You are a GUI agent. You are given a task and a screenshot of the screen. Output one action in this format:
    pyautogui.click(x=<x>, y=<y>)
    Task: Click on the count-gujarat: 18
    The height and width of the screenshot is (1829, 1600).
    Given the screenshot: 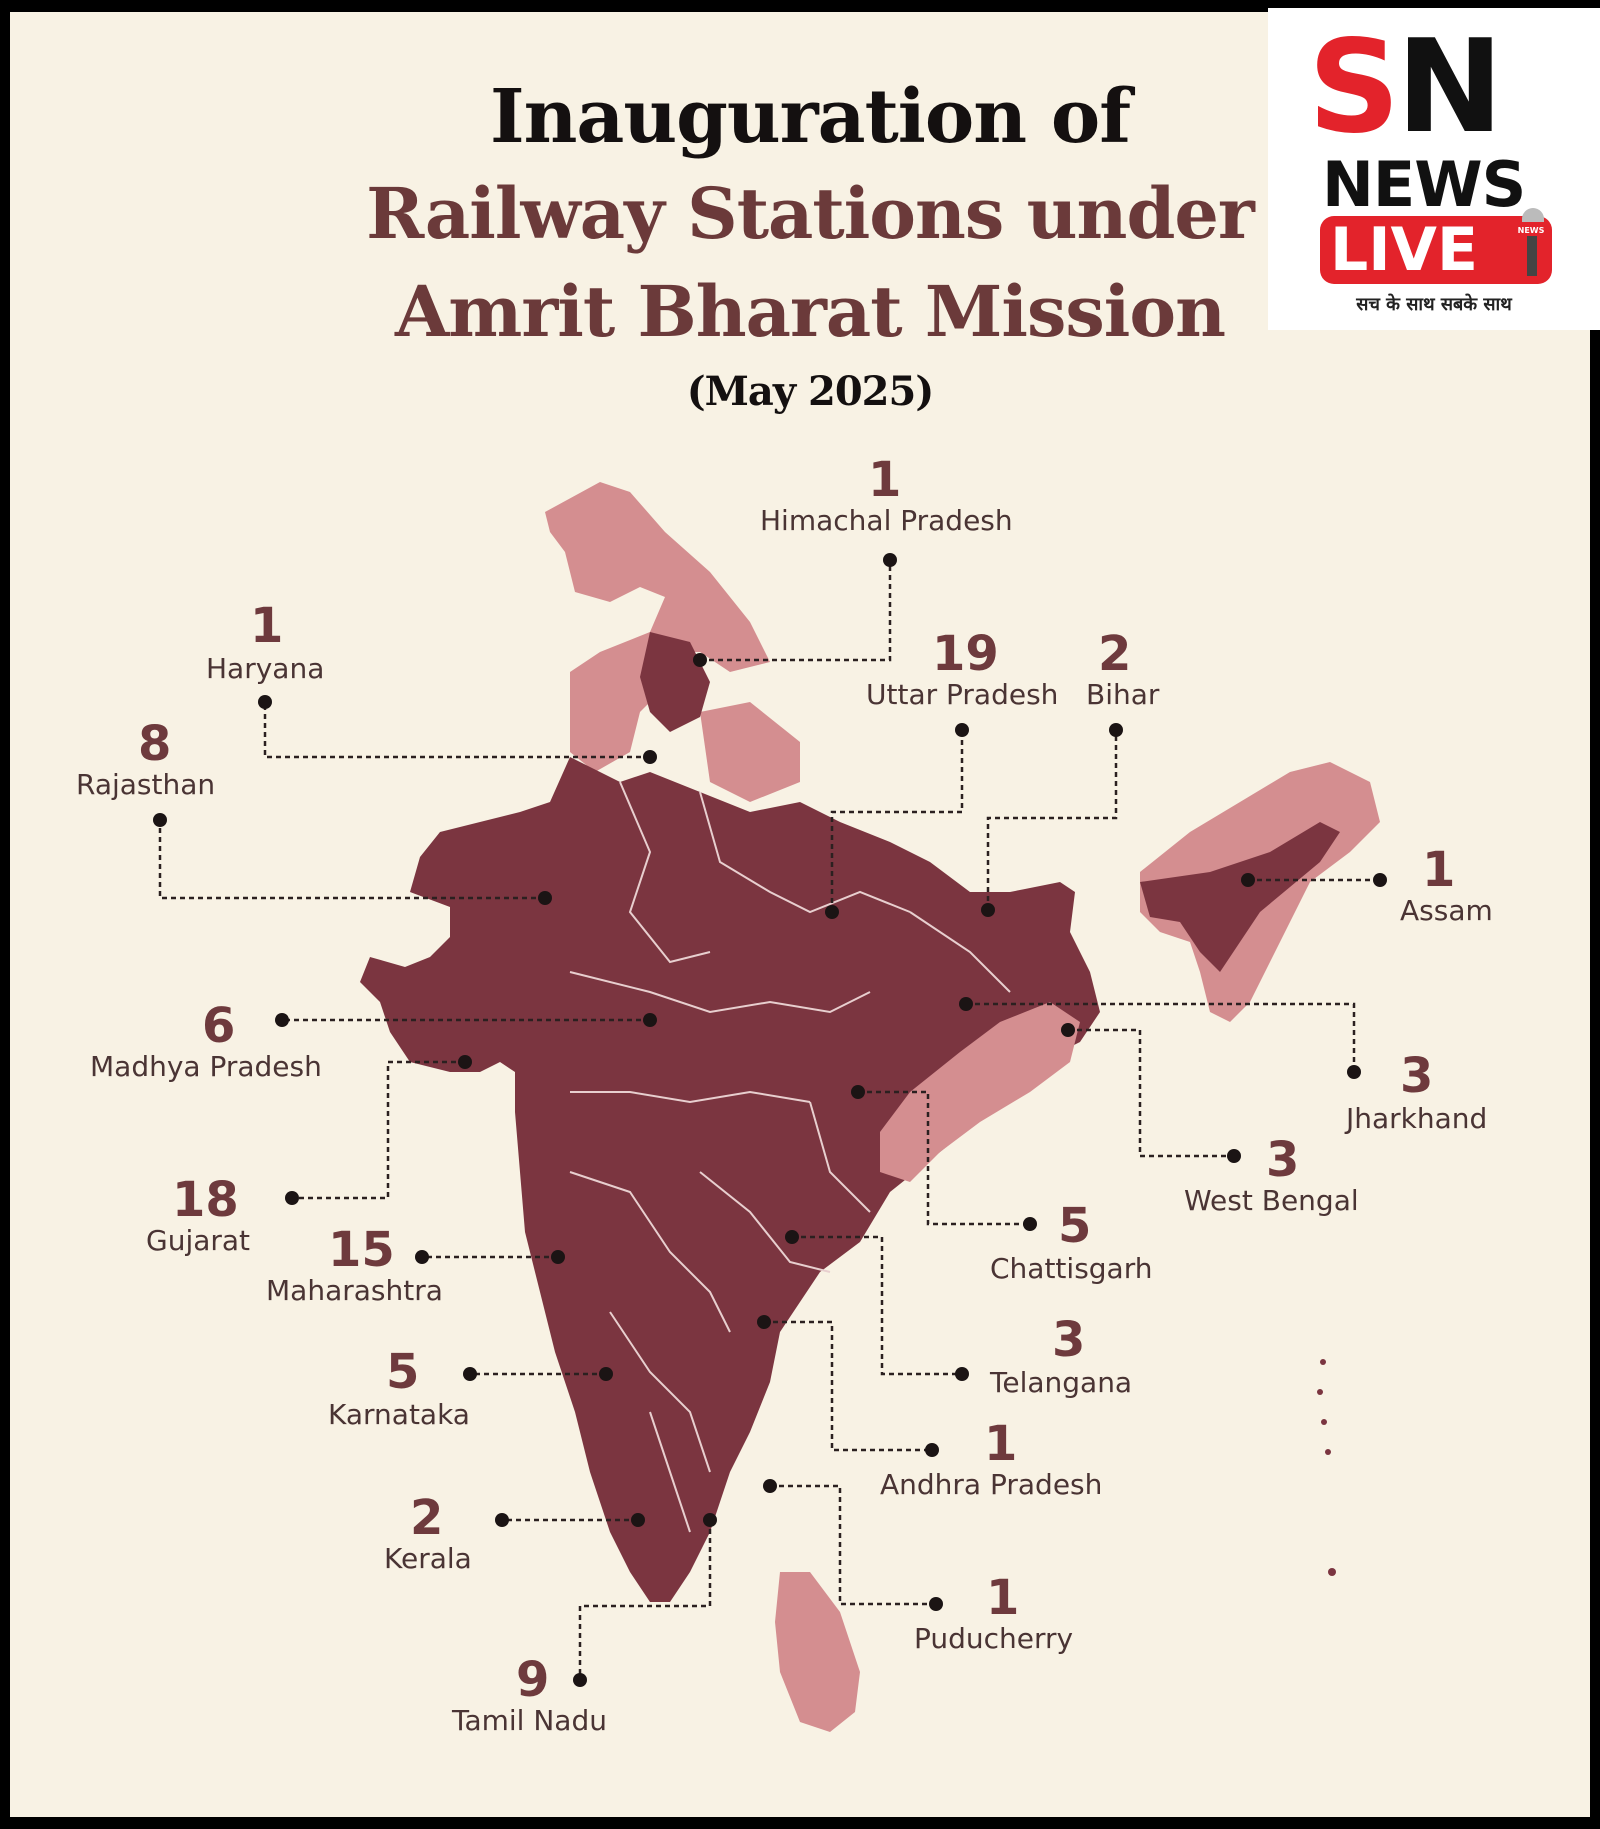 What is the action you would take?
    pyautogui.click(x=205, y=1200)
    